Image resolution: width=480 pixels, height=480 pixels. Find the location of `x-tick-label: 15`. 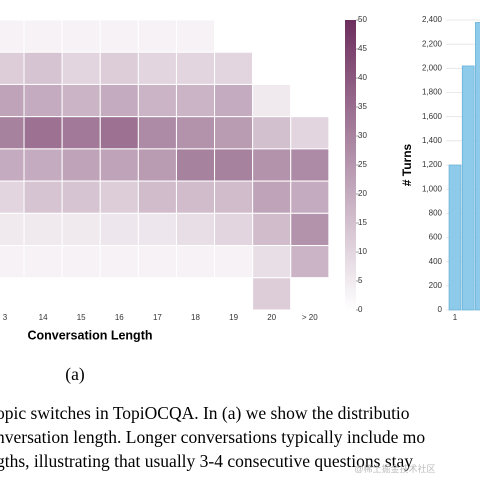

x-tick-label: 15 is located at coordinates (81, 317).